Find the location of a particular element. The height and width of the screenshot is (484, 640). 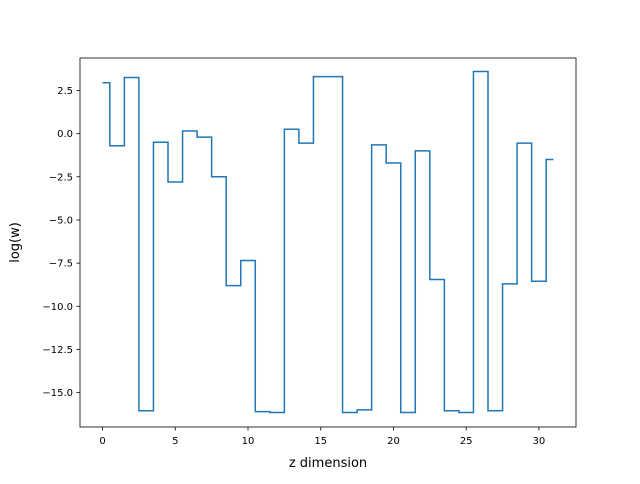

y-tick-label: −15.0 is located at coordinates (57, 393).